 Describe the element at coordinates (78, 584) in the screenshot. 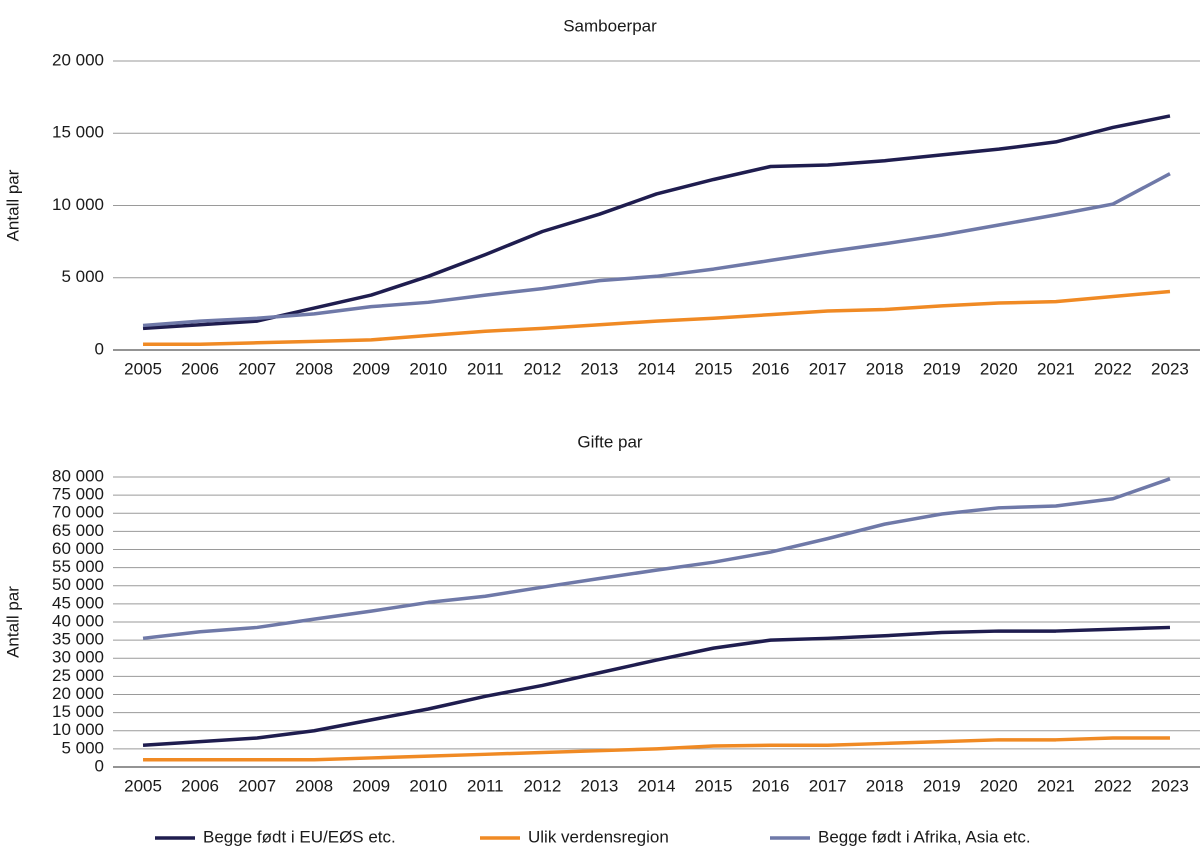

I see `y-tick-label: 50 000` at that location.